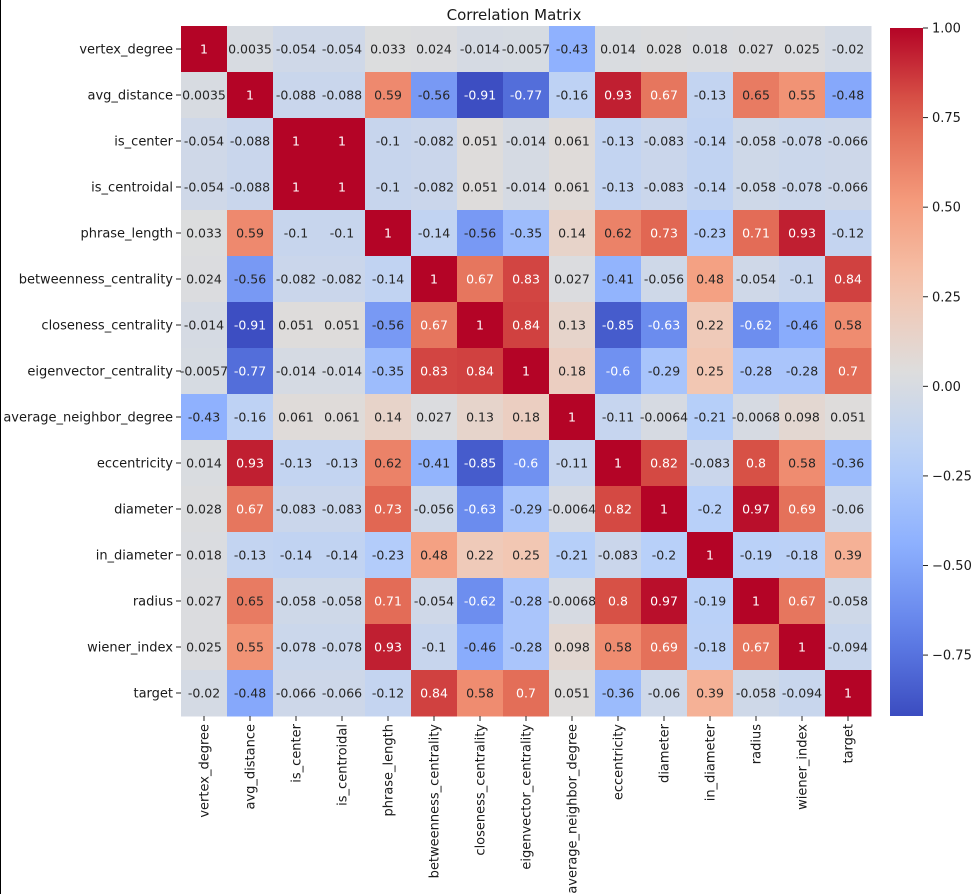  I want to click on cell-value-label: -0.066, so click(342, 693).